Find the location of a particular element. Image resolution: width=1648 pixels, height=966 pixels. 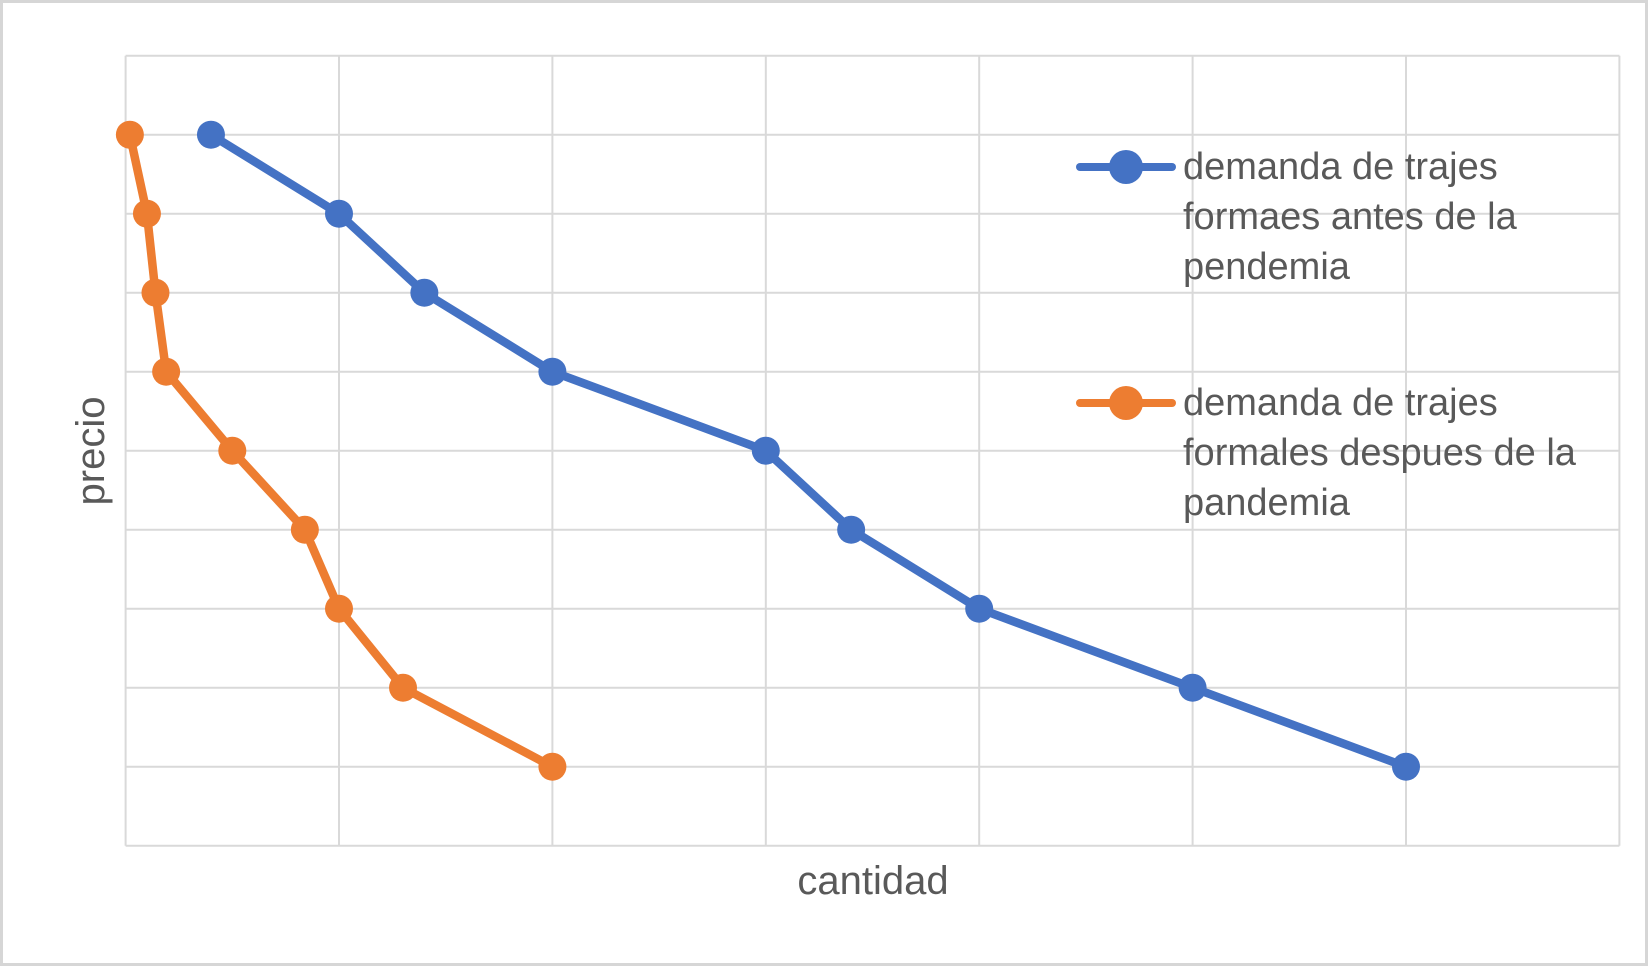

x-axis-title: cantidad is located at coordinates (873, 881).